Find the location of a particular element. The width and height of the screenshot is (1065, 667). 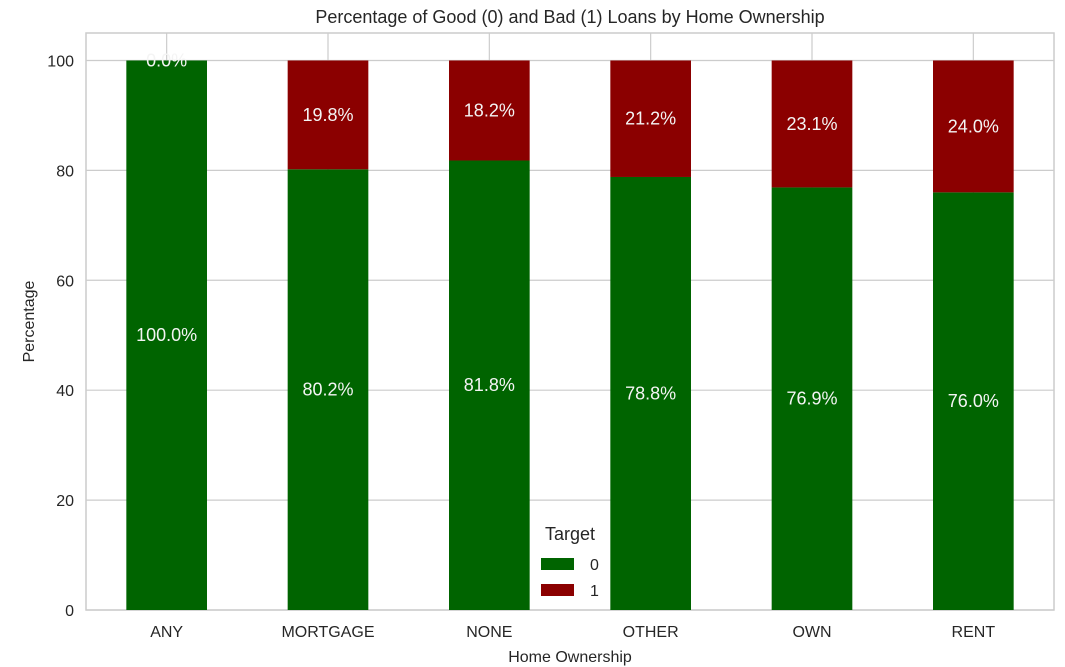

x-tick-label: OWN is located at coordinates (811, 632).